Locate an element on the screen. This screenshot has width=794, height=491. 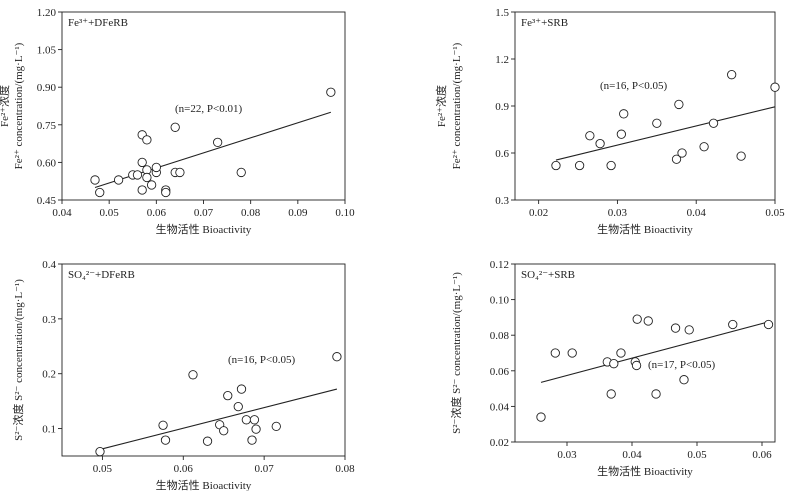
y-tick-label: 0.06 is located at coordinates (500, 372).